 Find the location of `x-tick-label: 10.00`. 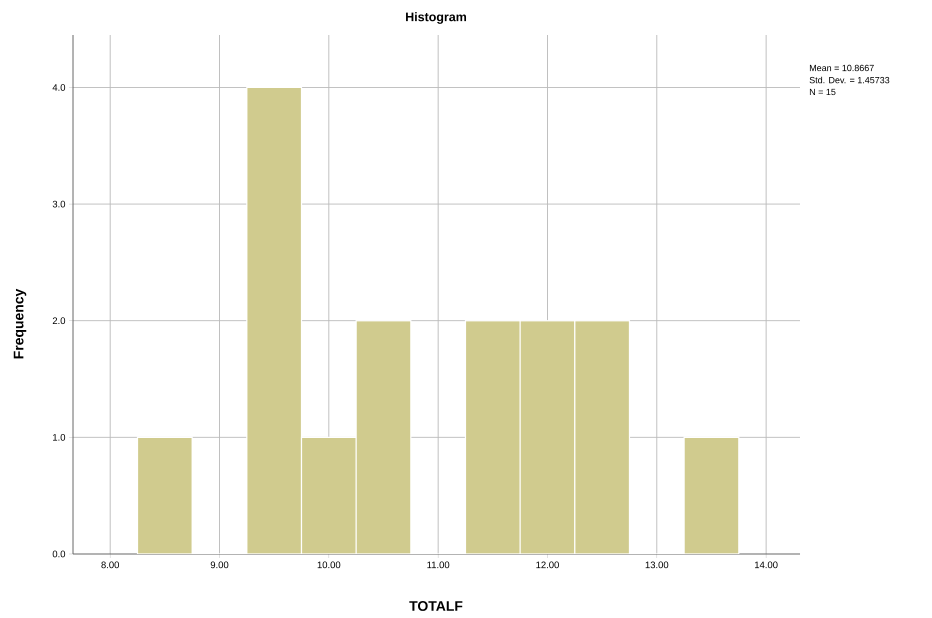

x-tick-label: 10.00 is located at coordinates (329, 565).